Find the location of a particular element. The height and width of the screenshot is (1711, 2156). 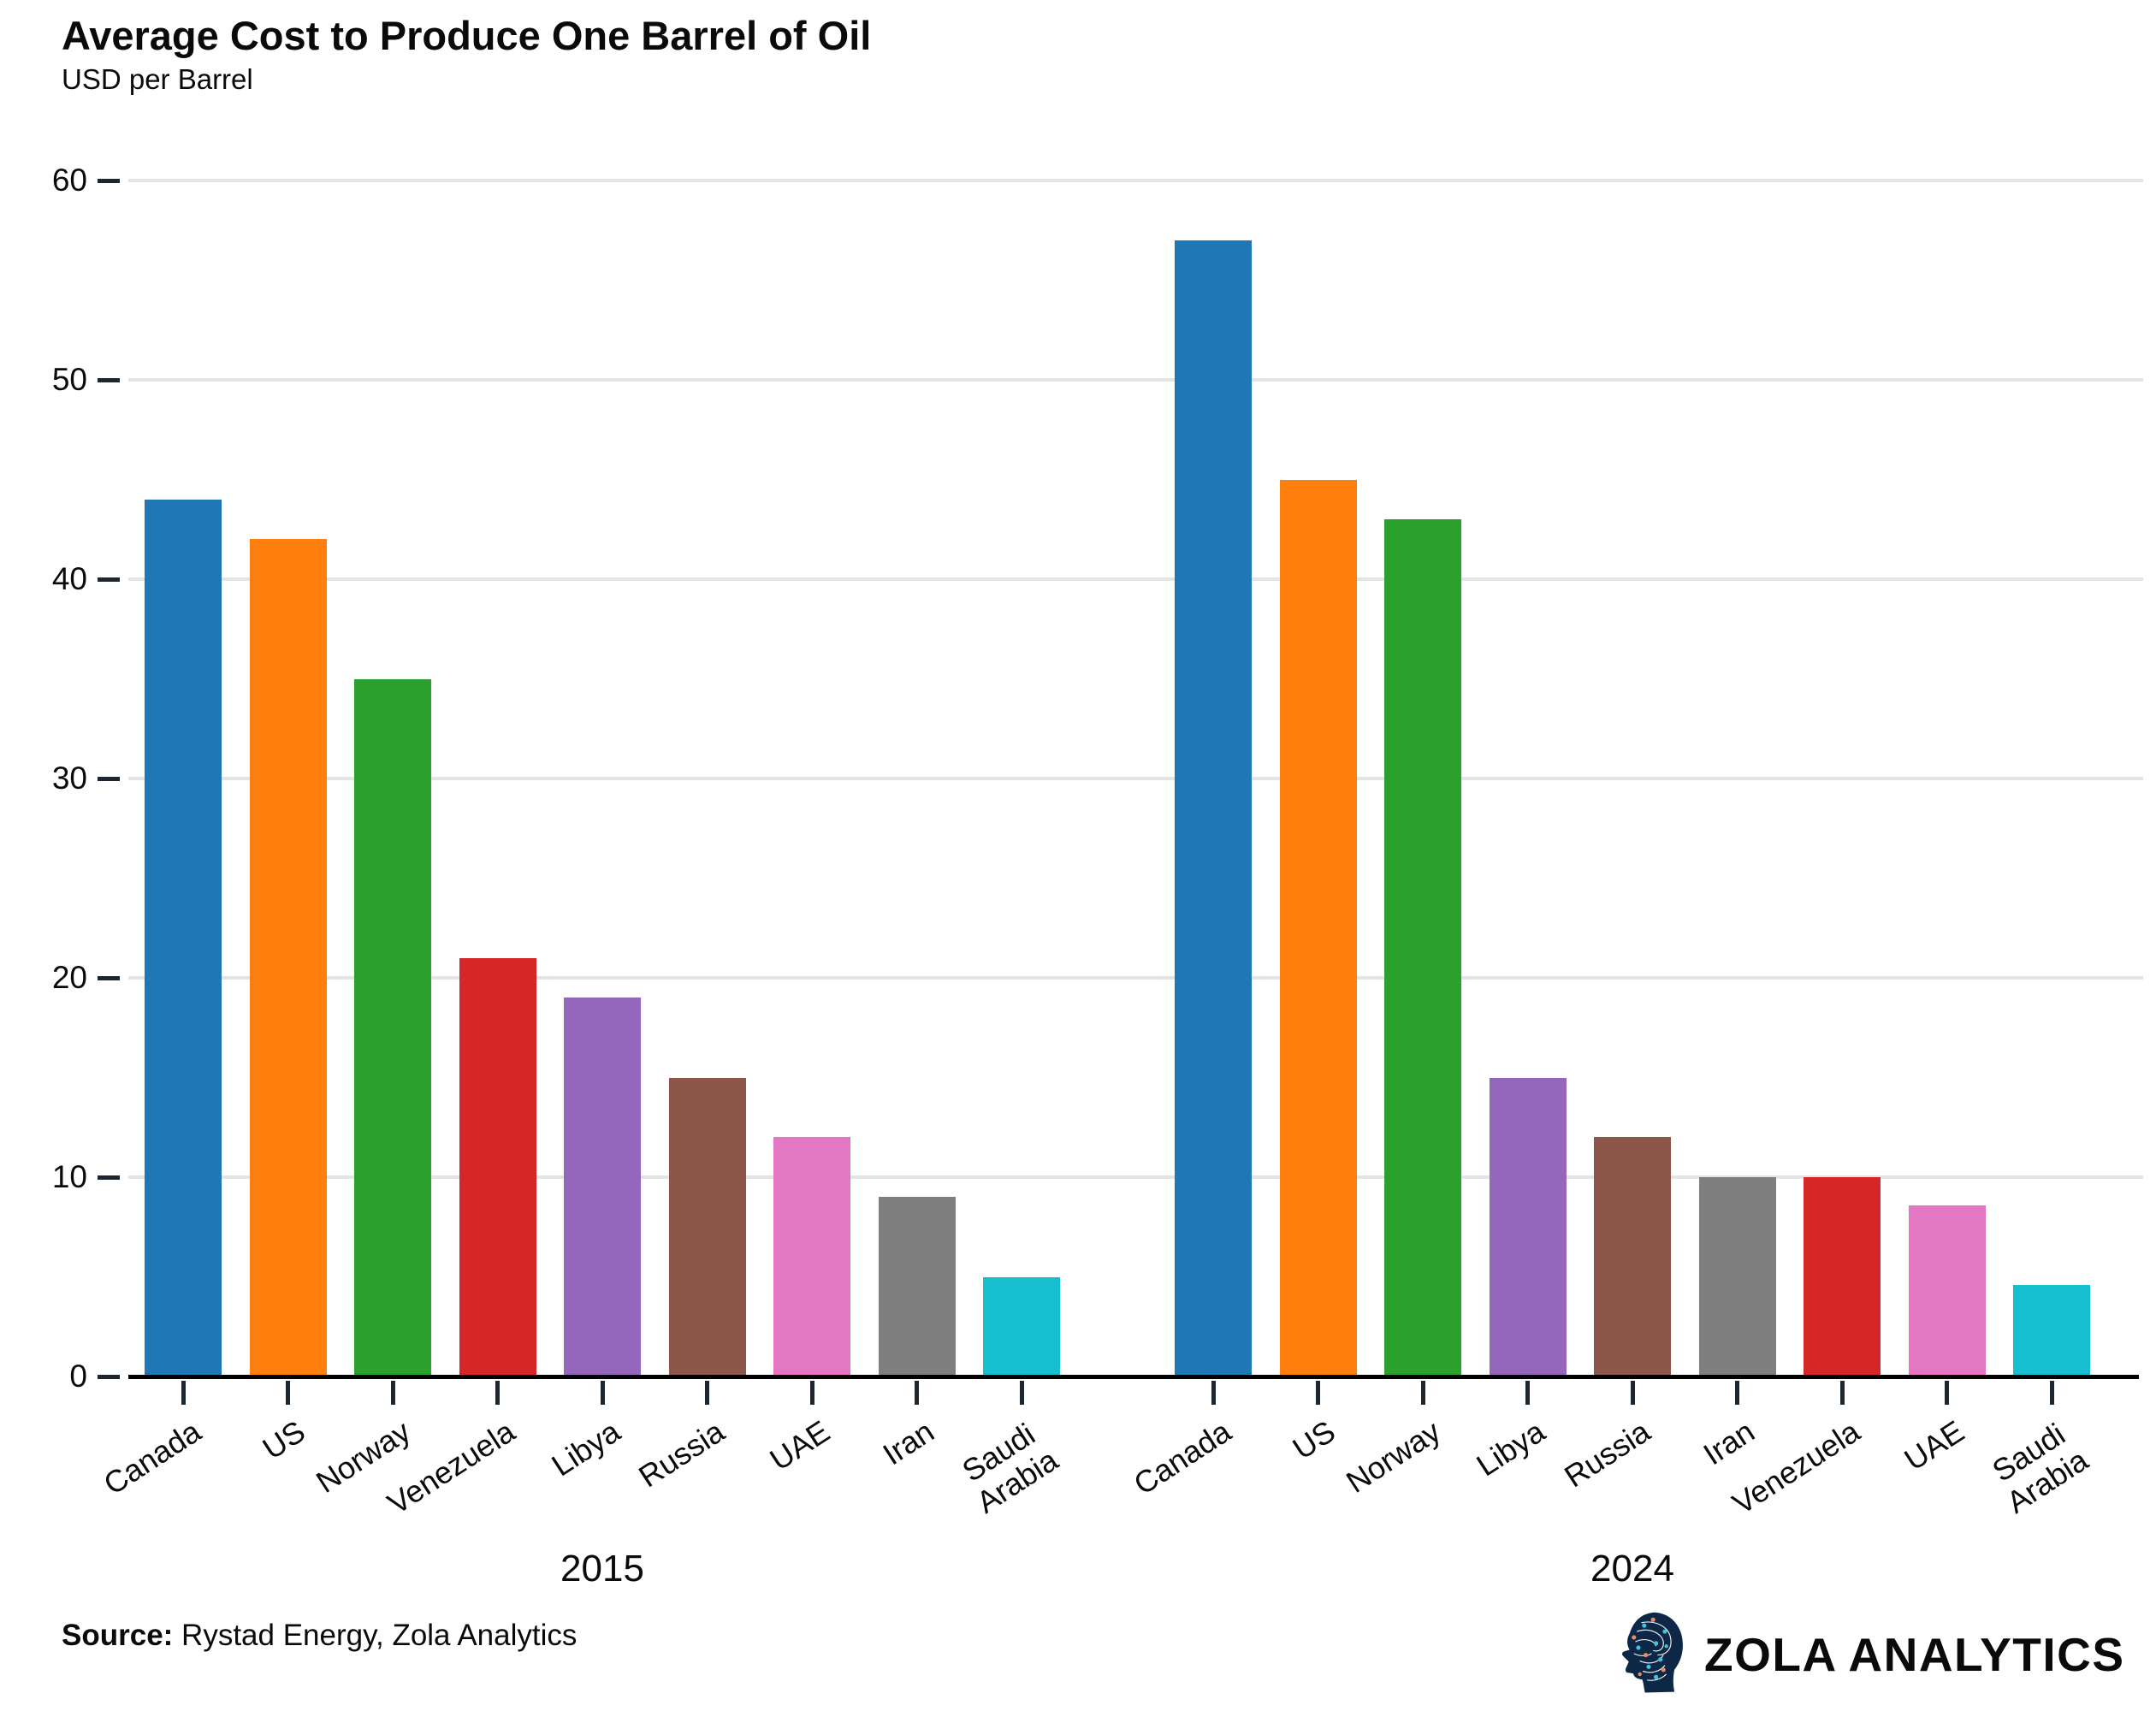

page-subtitle: USD per Barrel is located at coordinates (157, 79).